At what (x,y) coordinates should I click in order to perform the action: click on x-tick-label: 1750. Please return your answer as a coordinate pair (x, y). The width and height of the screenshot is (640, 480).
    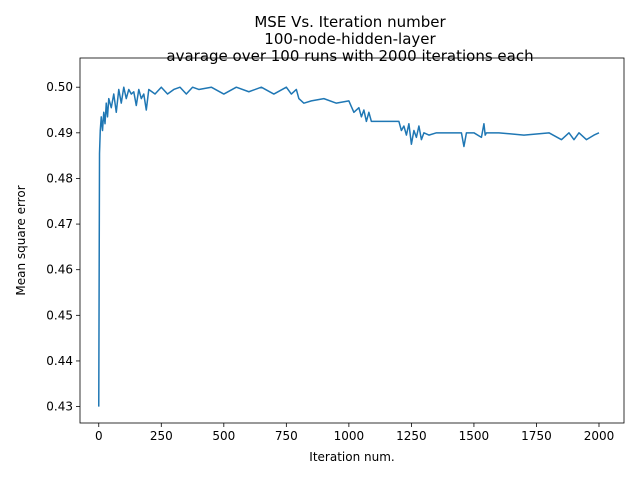
    Looking at the image, I should click on (536, 436).